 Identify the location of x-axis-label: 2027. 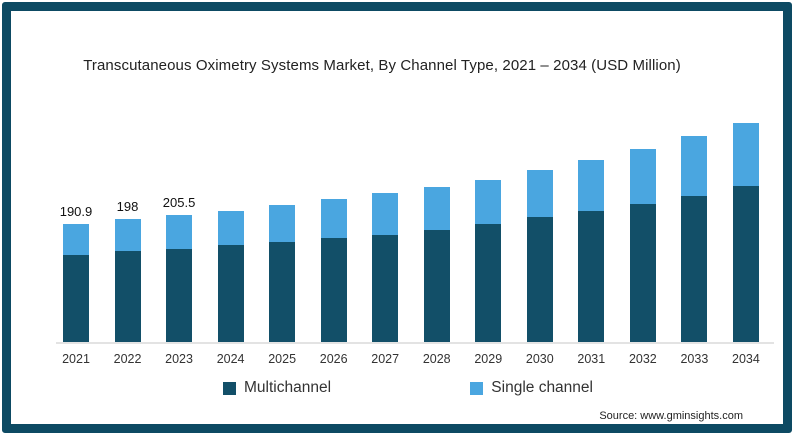
(385, 359).